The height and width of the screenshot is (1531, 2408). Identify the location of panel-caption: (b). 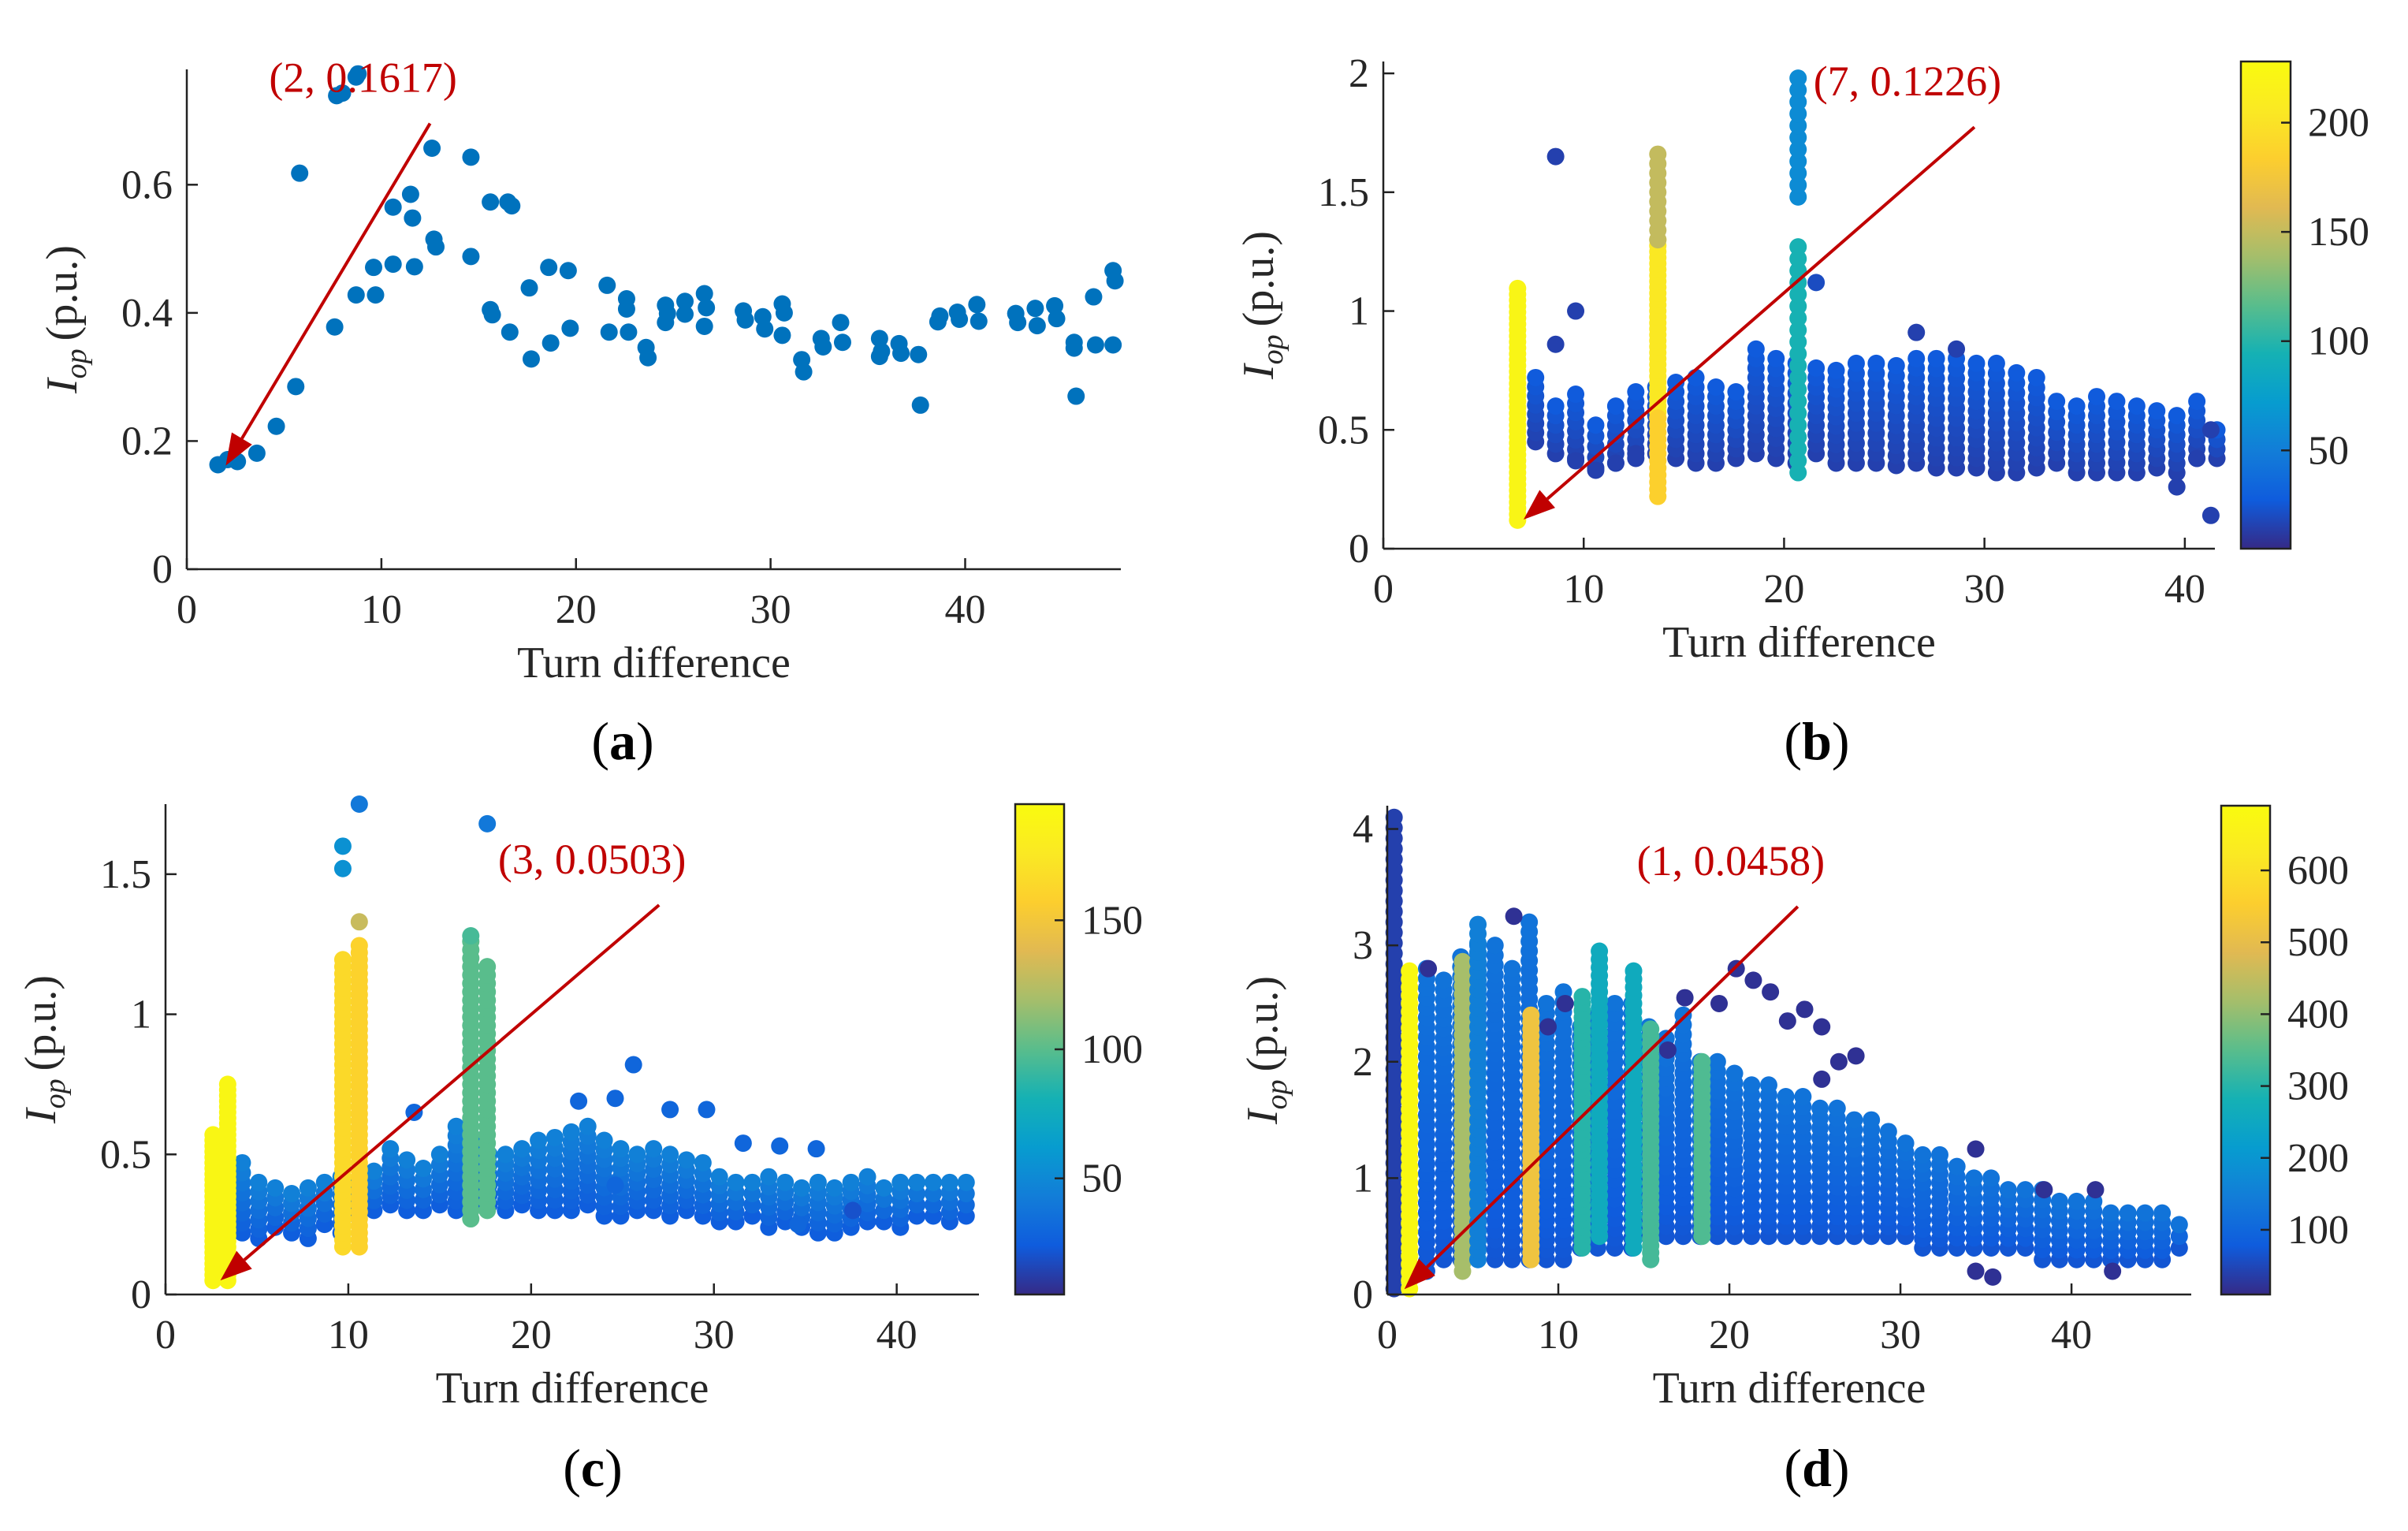
(1816, 741).